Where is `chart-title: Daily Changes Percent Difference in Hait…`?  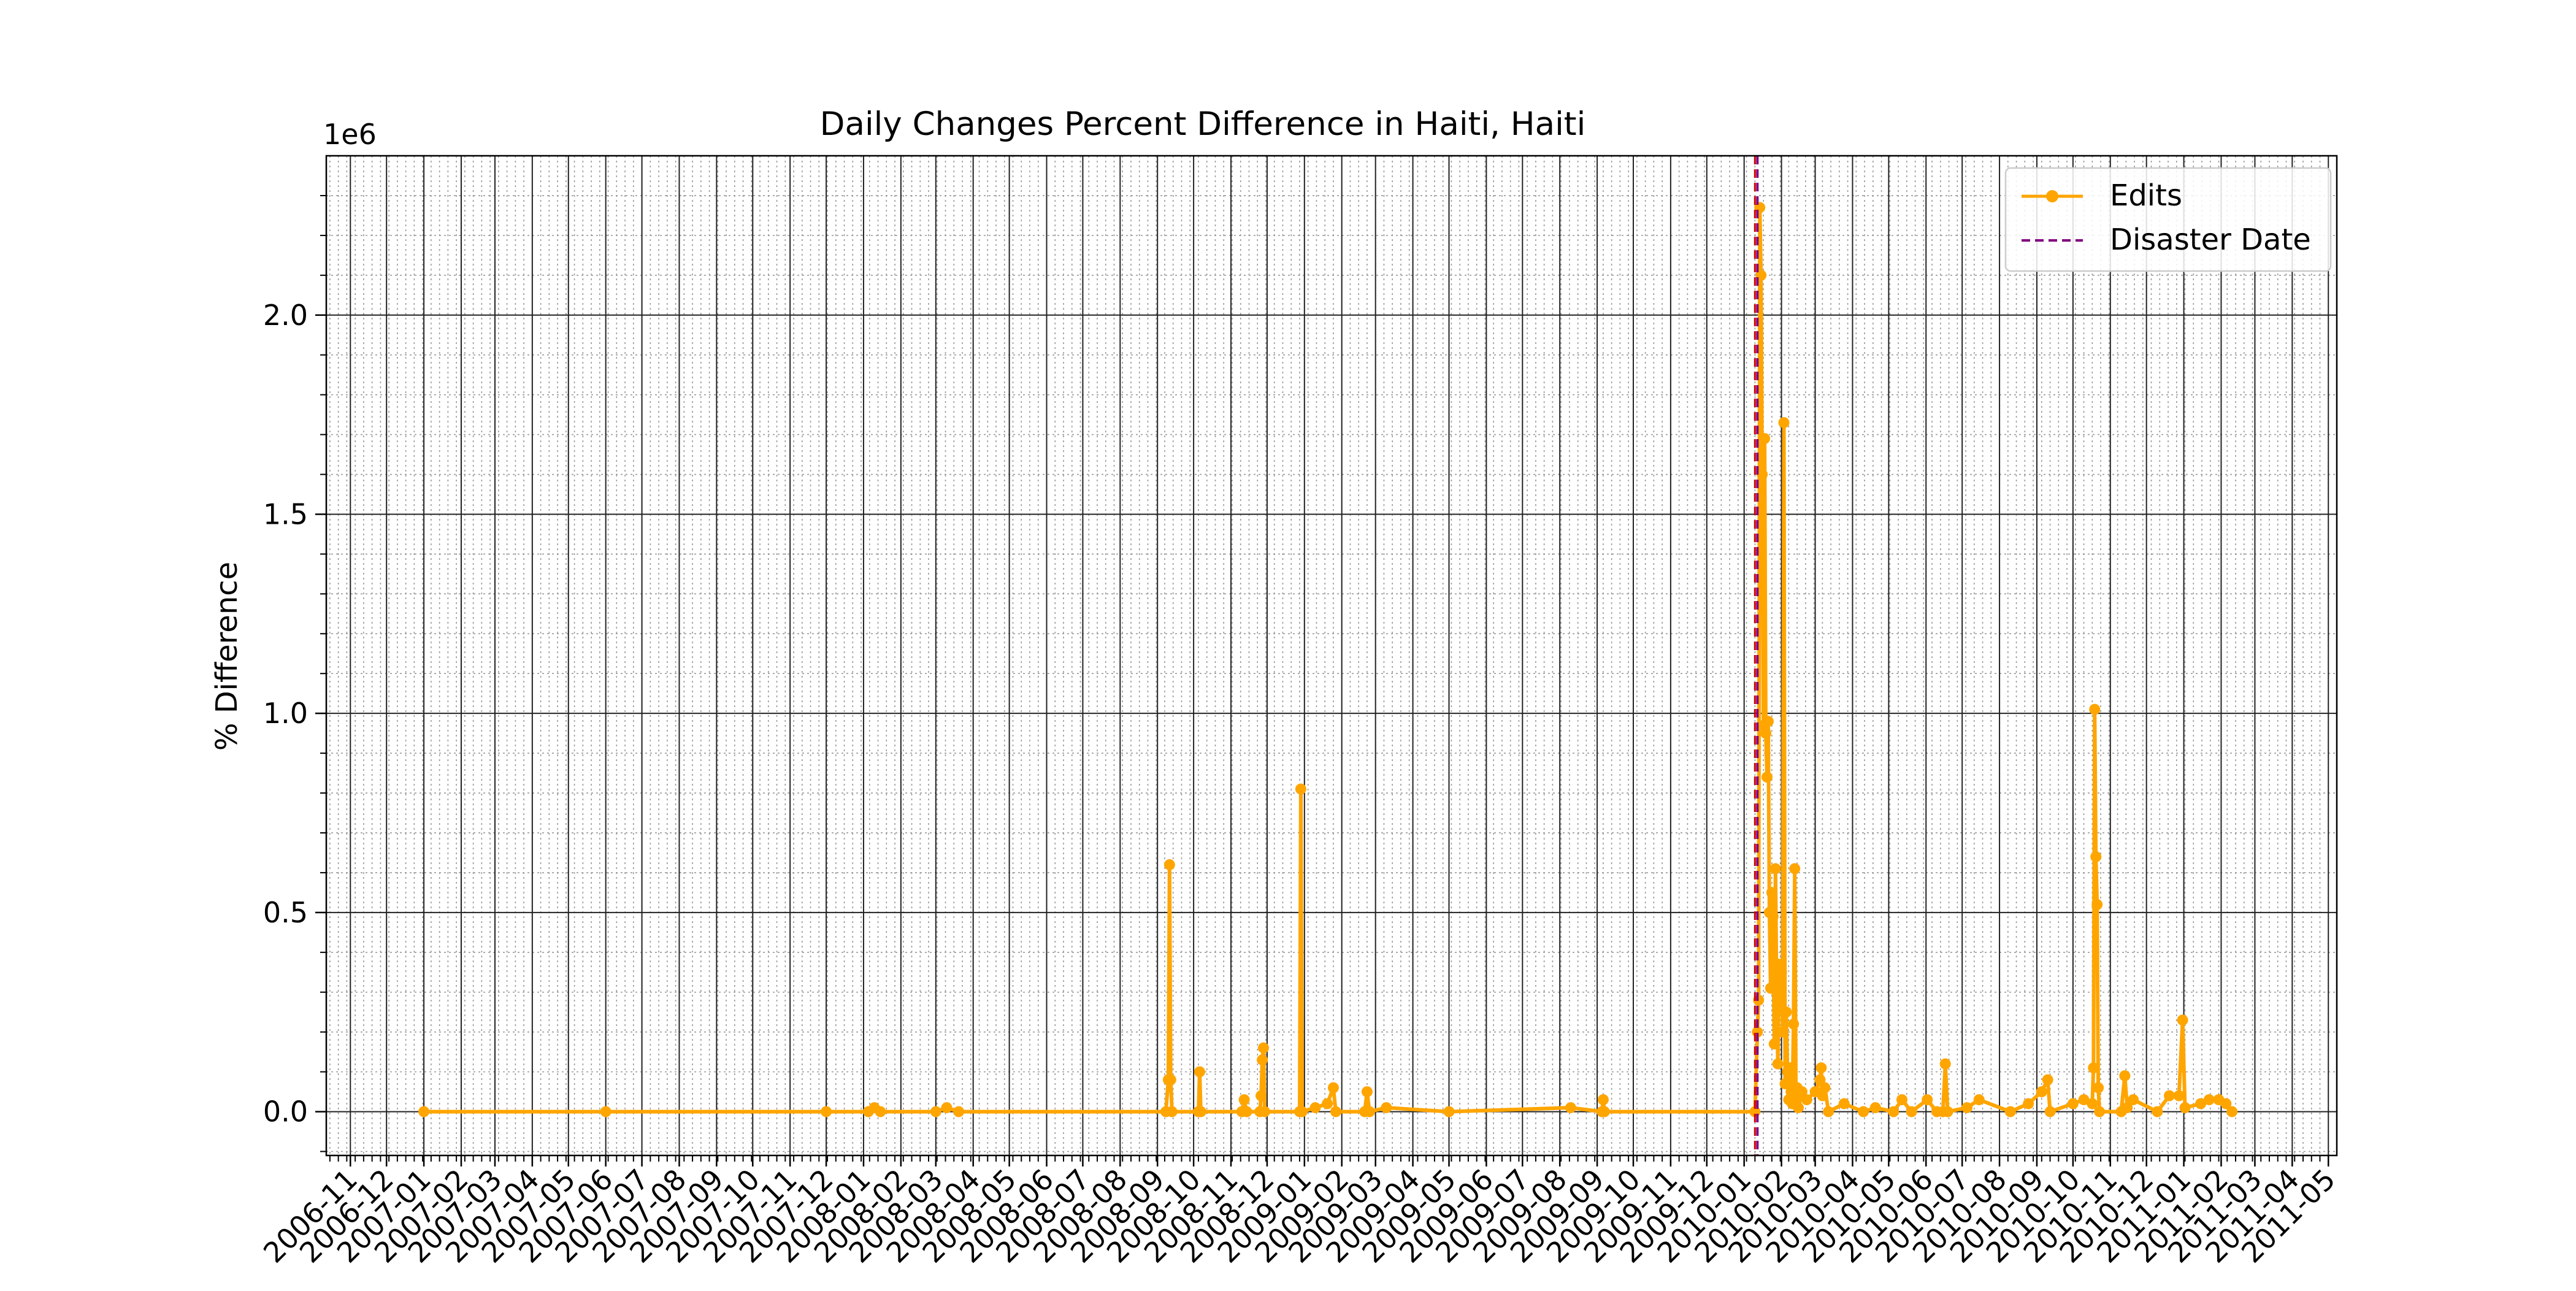 chart-title: Daily Changes Percent Difference in Hait… is located at coordinates (1203, 124).